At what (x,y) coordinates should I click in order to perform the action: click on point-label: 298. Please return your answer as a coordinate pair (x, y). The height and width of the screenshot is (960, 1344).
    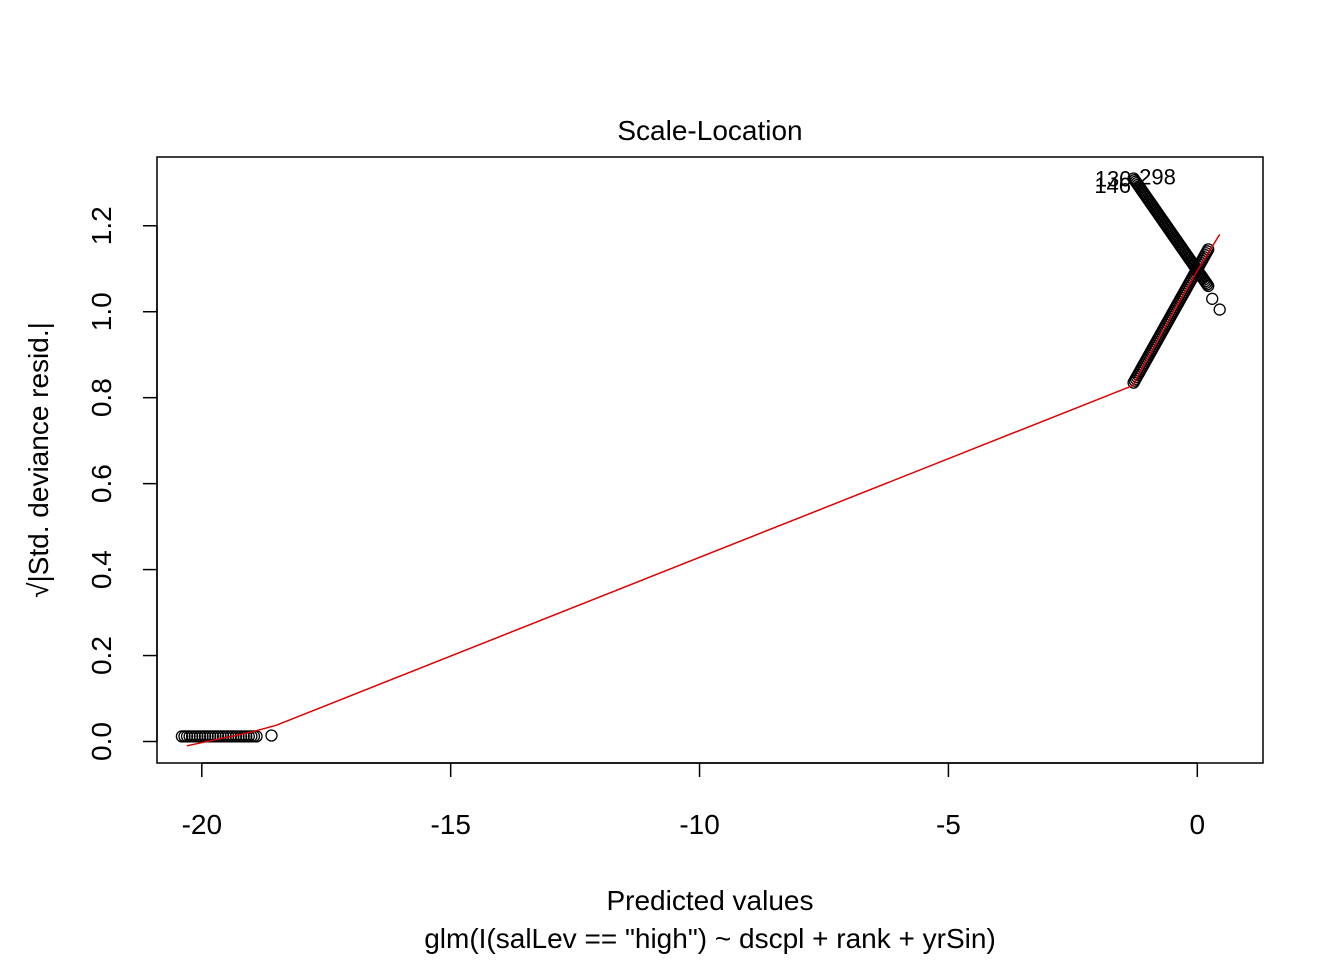
    Looking at the image, I should click on (1157, 176).